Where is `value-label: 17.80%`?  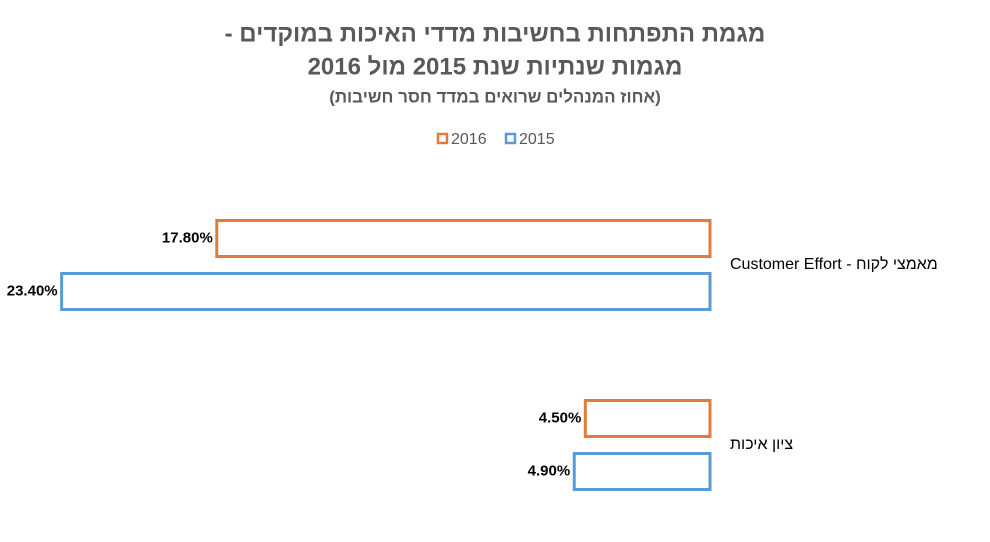 value-label: 17.80% is located at coordinates (187, 237).